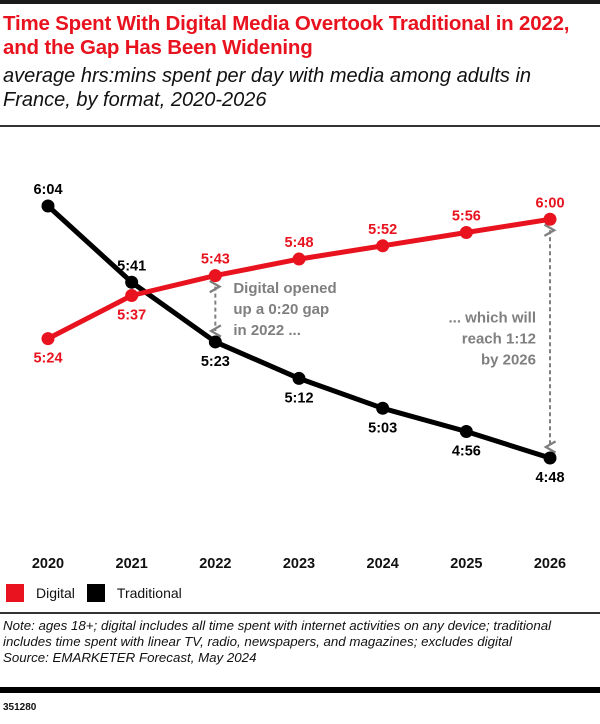 This screenshot has width=600, height=724. I want to click on data-point-digital-2021, so click(132, 296).